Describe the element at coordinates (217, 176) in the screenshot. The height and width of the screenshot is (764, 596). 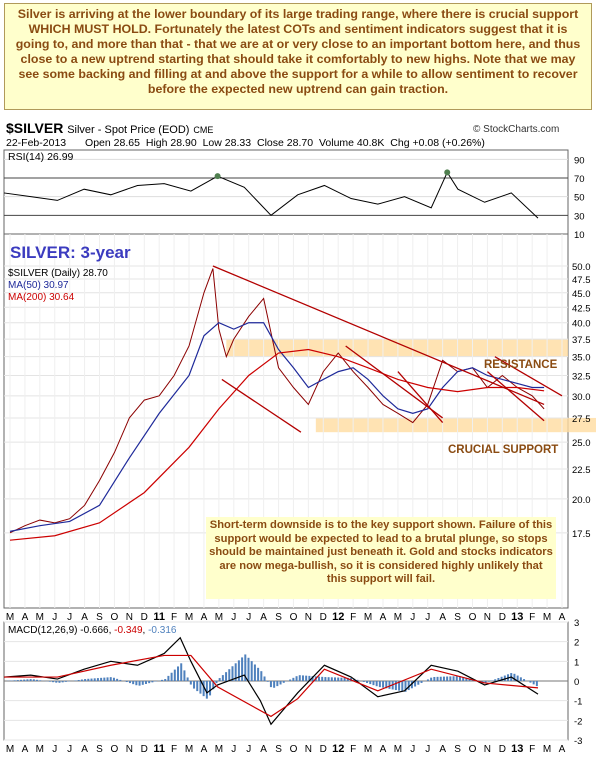
I see `rsi-overbought-mark` at that location.